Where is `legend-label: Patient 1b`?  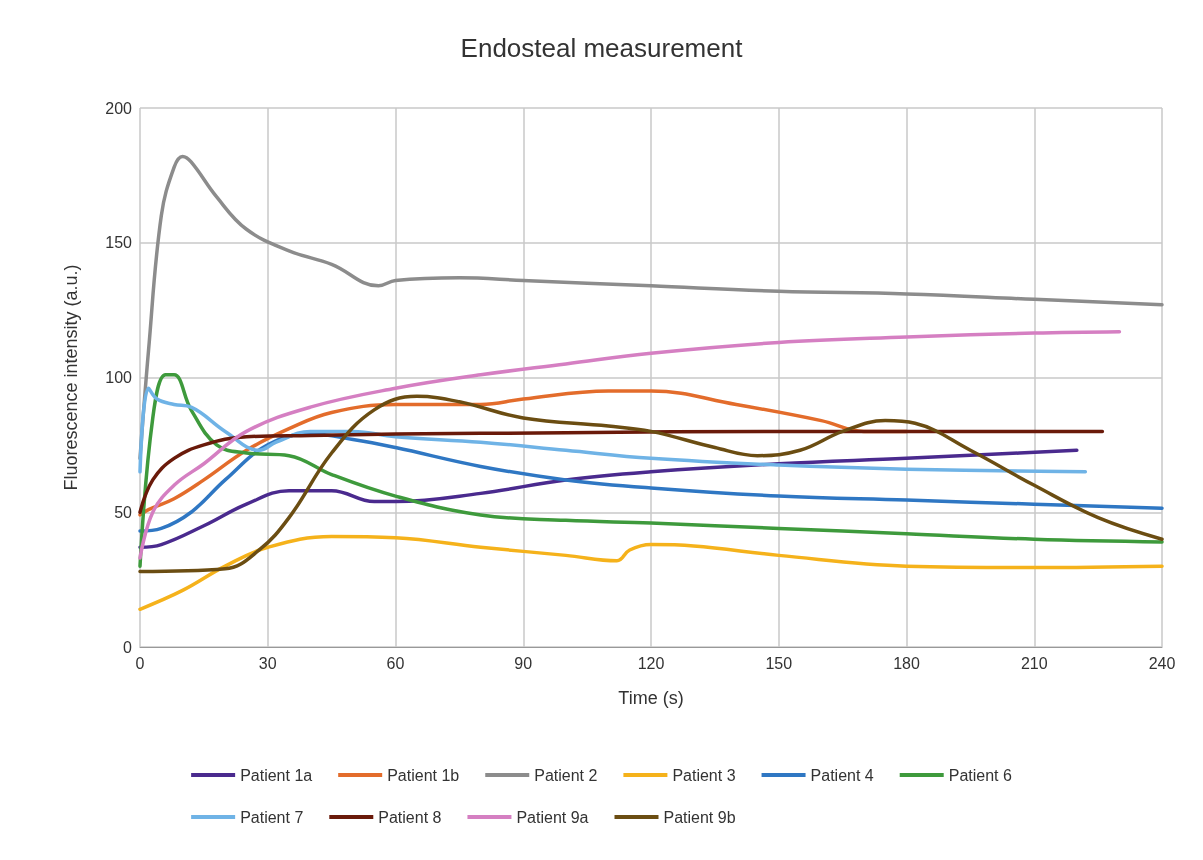 legend-label: Patient 1b is located at coordinates (423, 775).